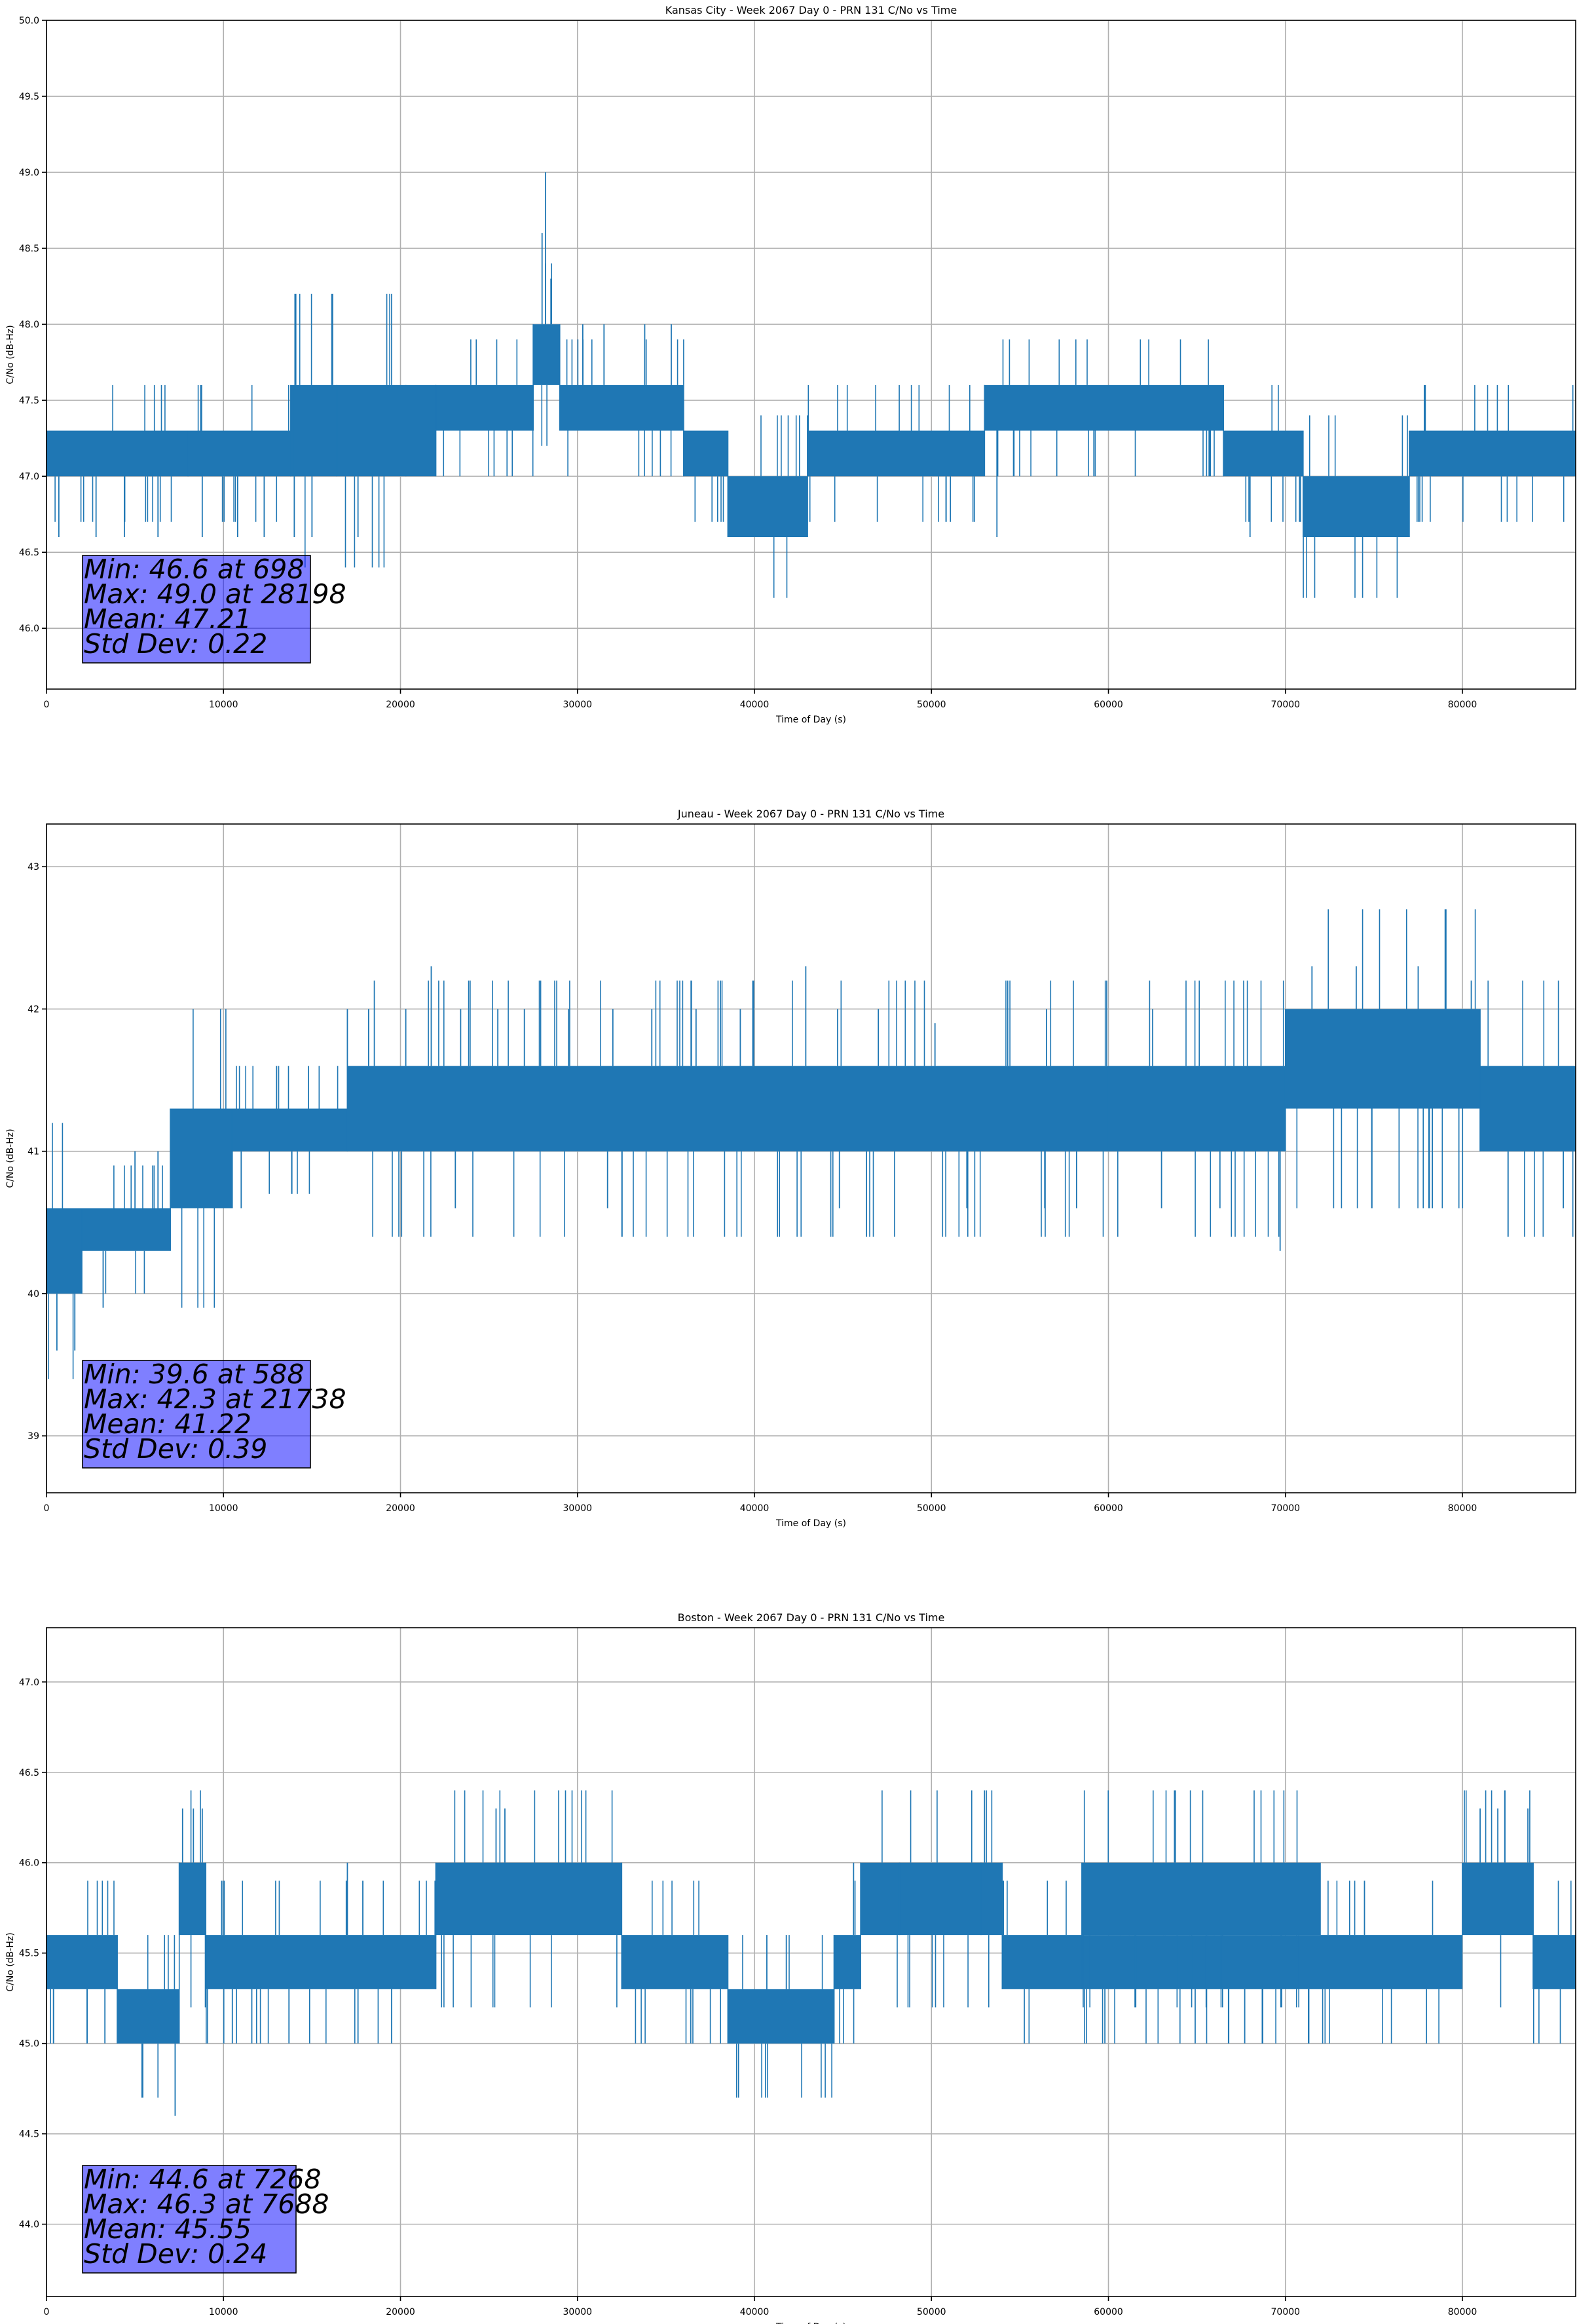 The image size is (1577, 2324). I want to click on y-tick-label: 39, so click(33, 1437).